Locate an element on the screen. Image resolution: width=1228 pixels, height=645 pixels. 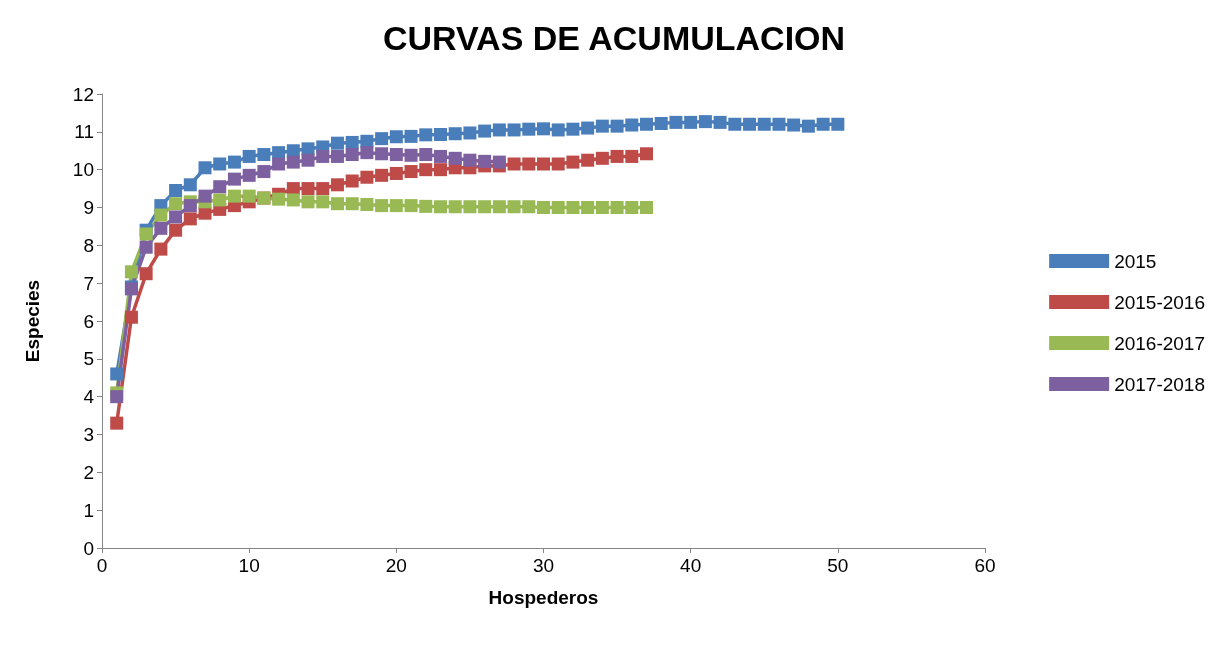
y-tick-label: 5 is located at coordinates (88, 359).